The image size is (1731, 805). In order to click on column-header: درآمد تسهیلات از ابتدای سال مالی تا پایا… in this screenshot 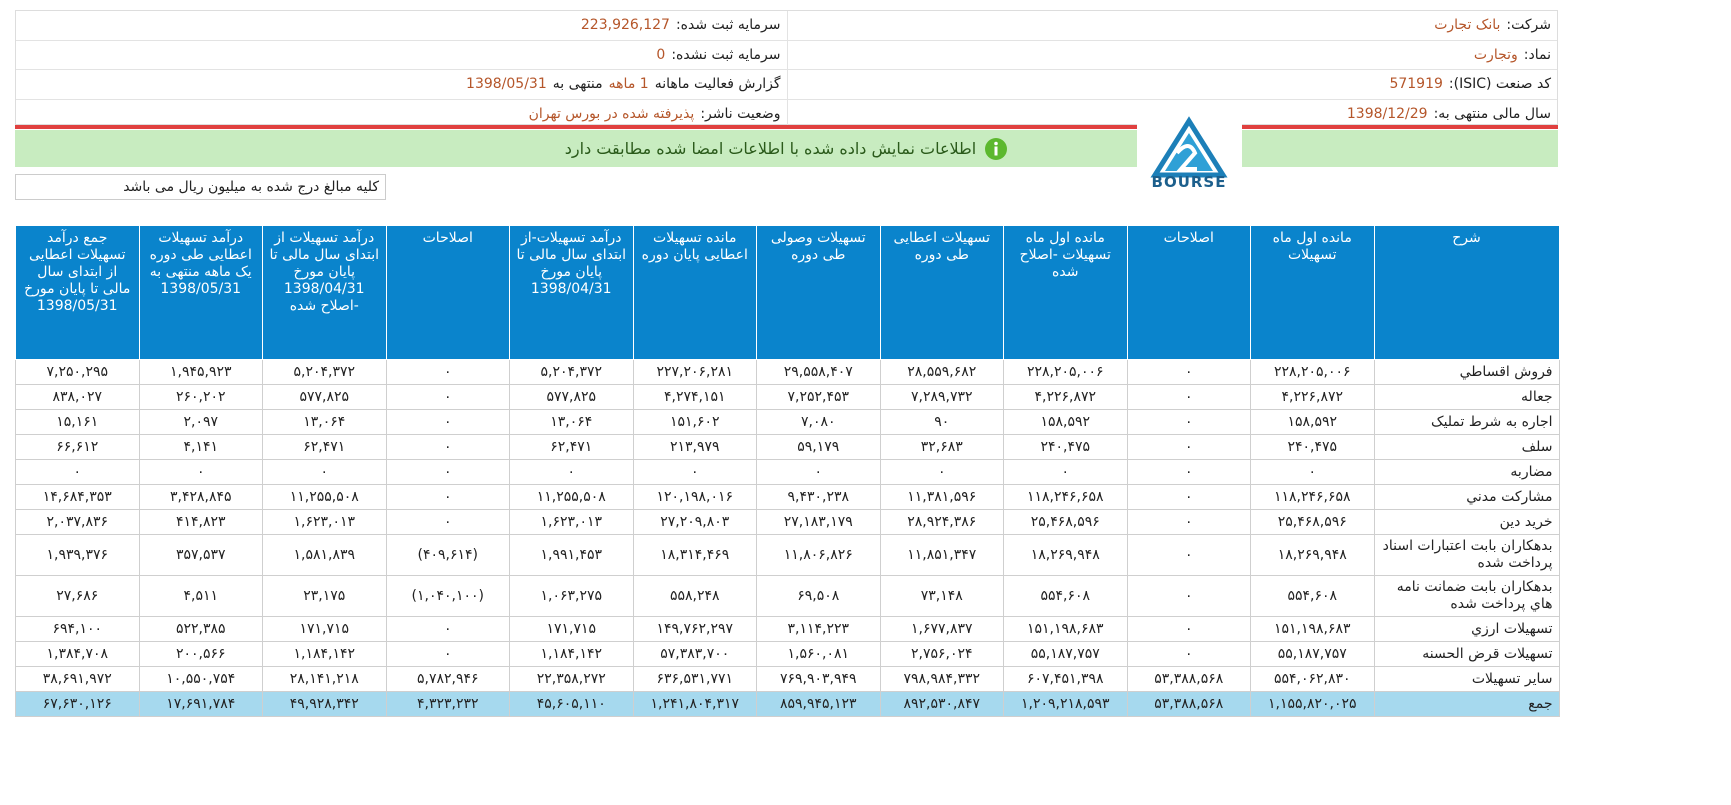, I will do `click(324, 292)`.